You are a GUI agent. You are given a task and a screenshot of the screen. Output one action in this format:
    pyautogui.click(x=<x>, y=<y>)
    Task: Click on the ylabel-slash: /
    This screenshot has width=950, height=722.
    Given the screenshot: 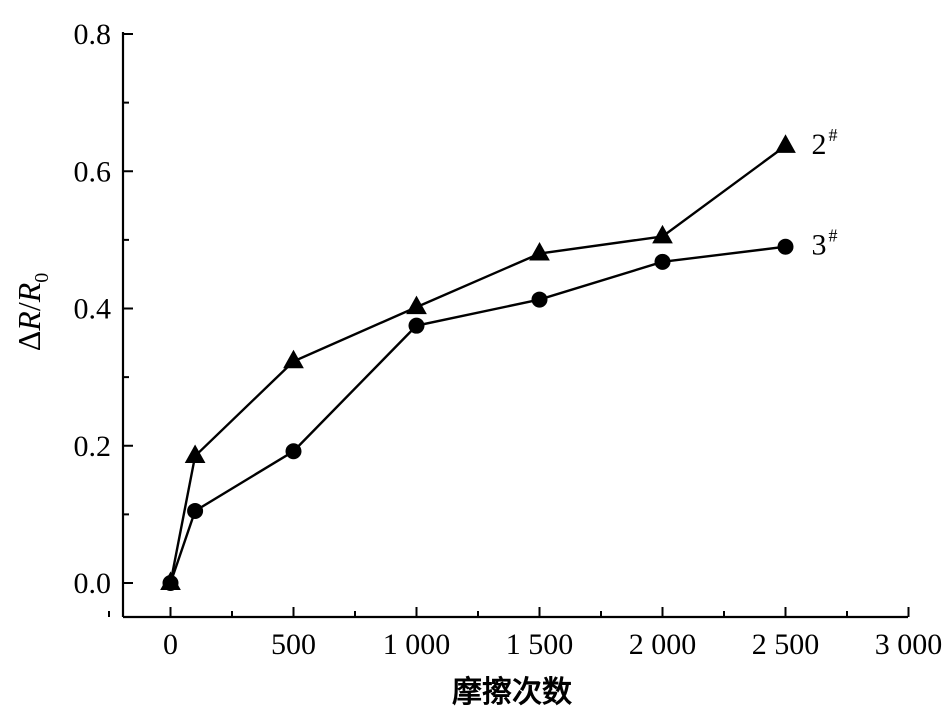 What is the action you would take?
    pyautogui.click(x=29, y=306)
    